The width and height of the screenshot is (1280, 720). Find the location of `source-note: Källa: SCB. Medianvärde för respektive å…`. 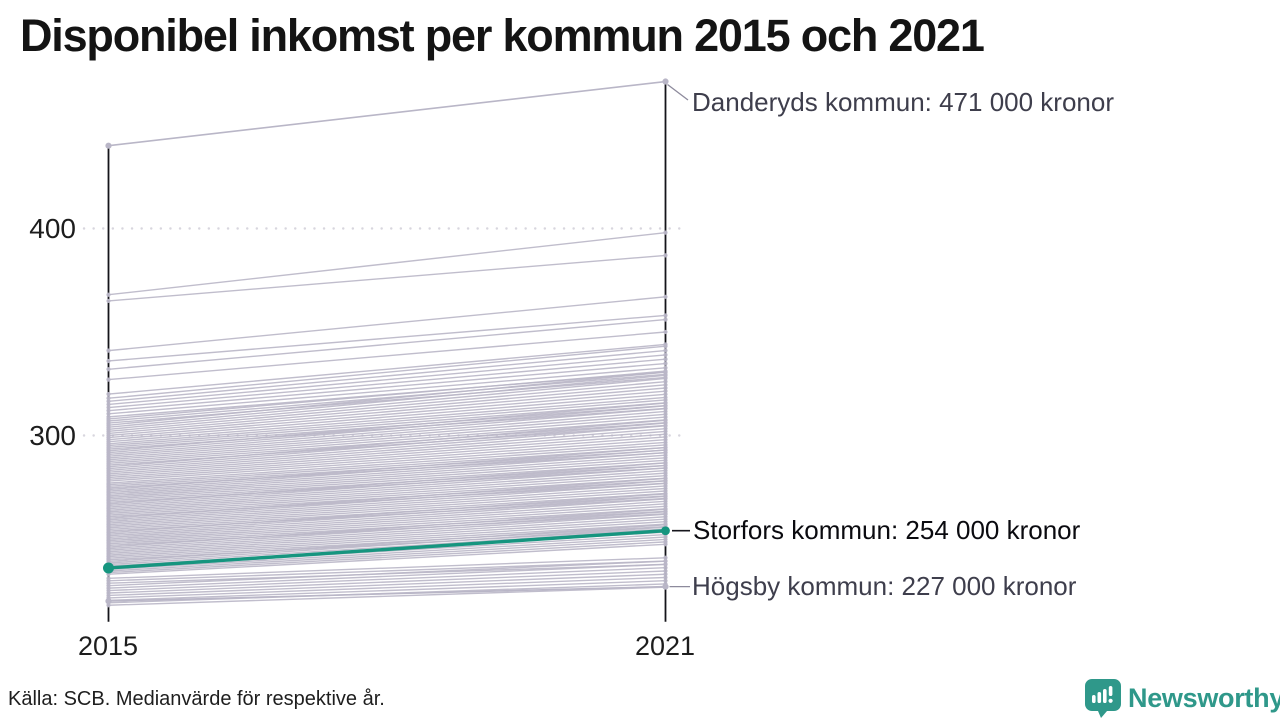

source-note: Källa: SCB. Medianvärde för respektive å… is located at coordinates (196, 699).